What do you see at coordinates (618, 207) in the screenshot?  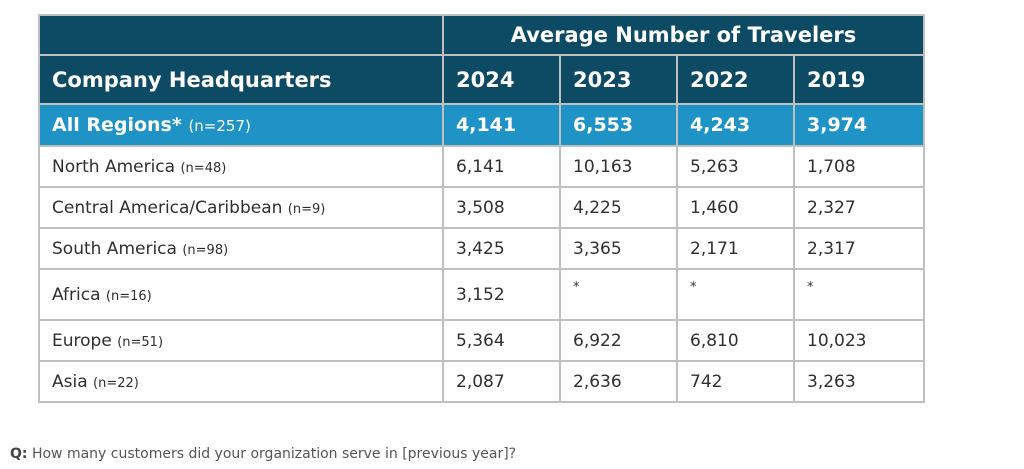 I see `value-cell: 4,225` at bounding box center [618, 207].